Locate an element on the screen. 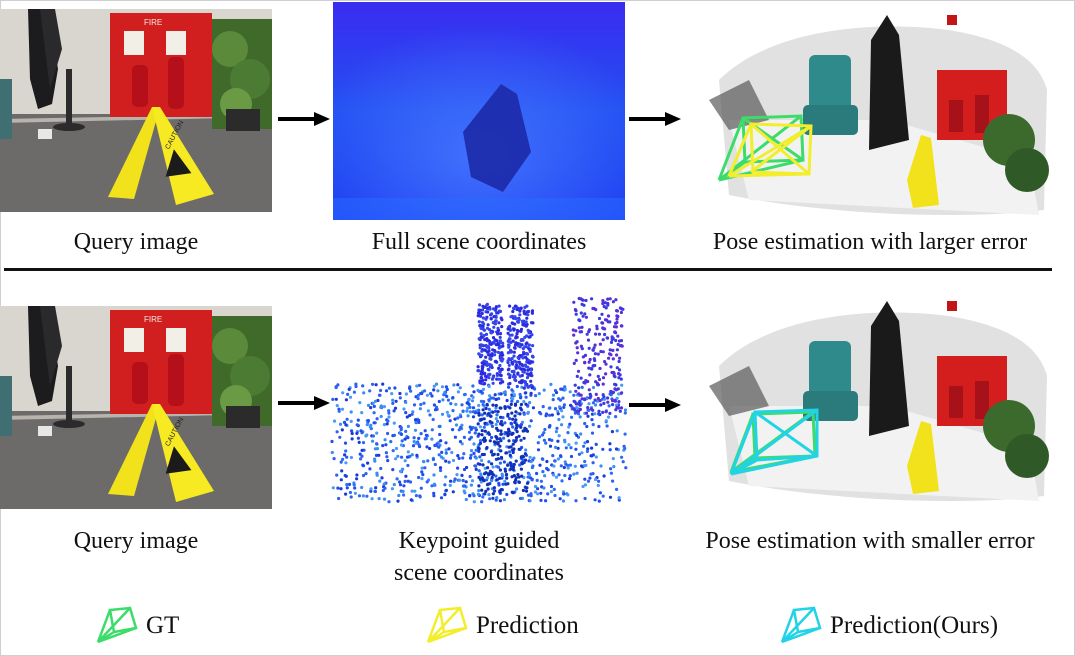 The height and width of the screenshot is (656, 1075). top-coords-caption: Full scene coordinates is located at coordinates (479, 242).